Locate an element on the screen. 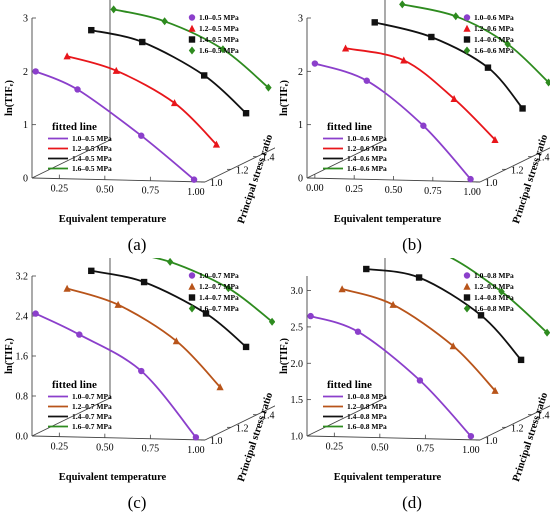 The image size is (550, 516). subfigure-label: (b) is located at coordinates (412, 244).